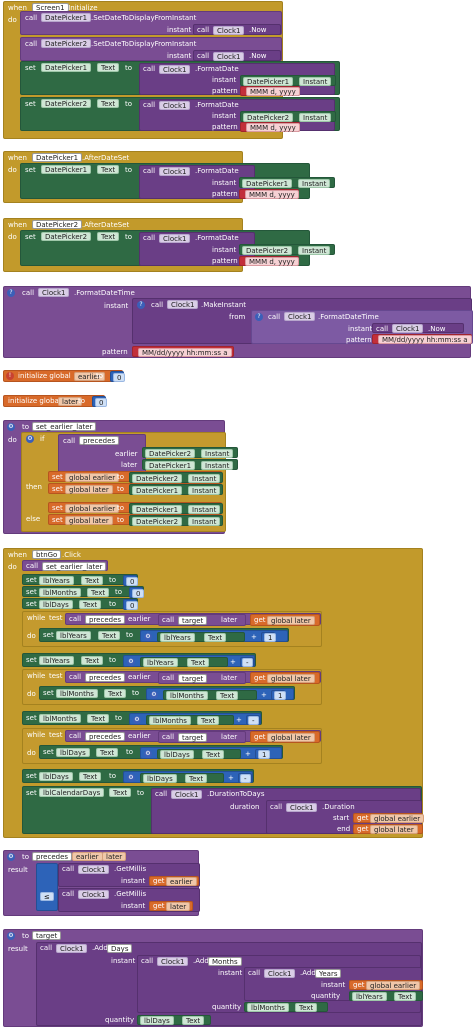 The height and width of the screenshot is (1031, 474). What do you see at coordinates (105, 677) in the screenshot?
I see `procedure-dropdown: precedes` at bounding box center [105, 677].